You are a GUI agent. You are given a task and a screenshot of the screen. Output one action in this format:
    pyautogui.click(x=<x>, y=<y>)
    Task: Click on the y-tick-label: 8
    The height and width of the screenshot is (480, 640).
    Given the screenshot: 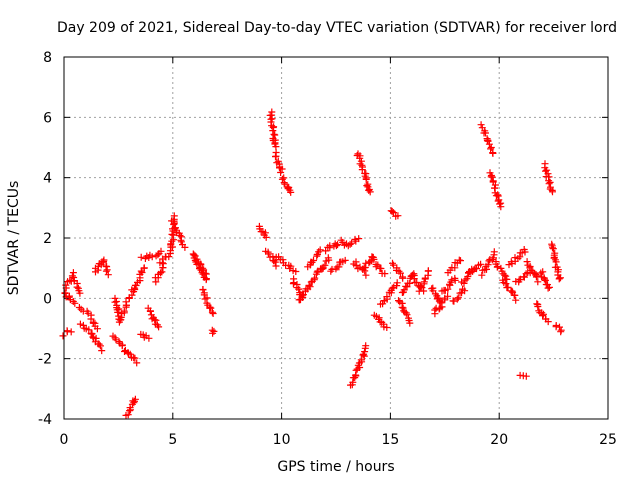 What is the action you would take?
    pyautogui.click(x=47, y=58)
    